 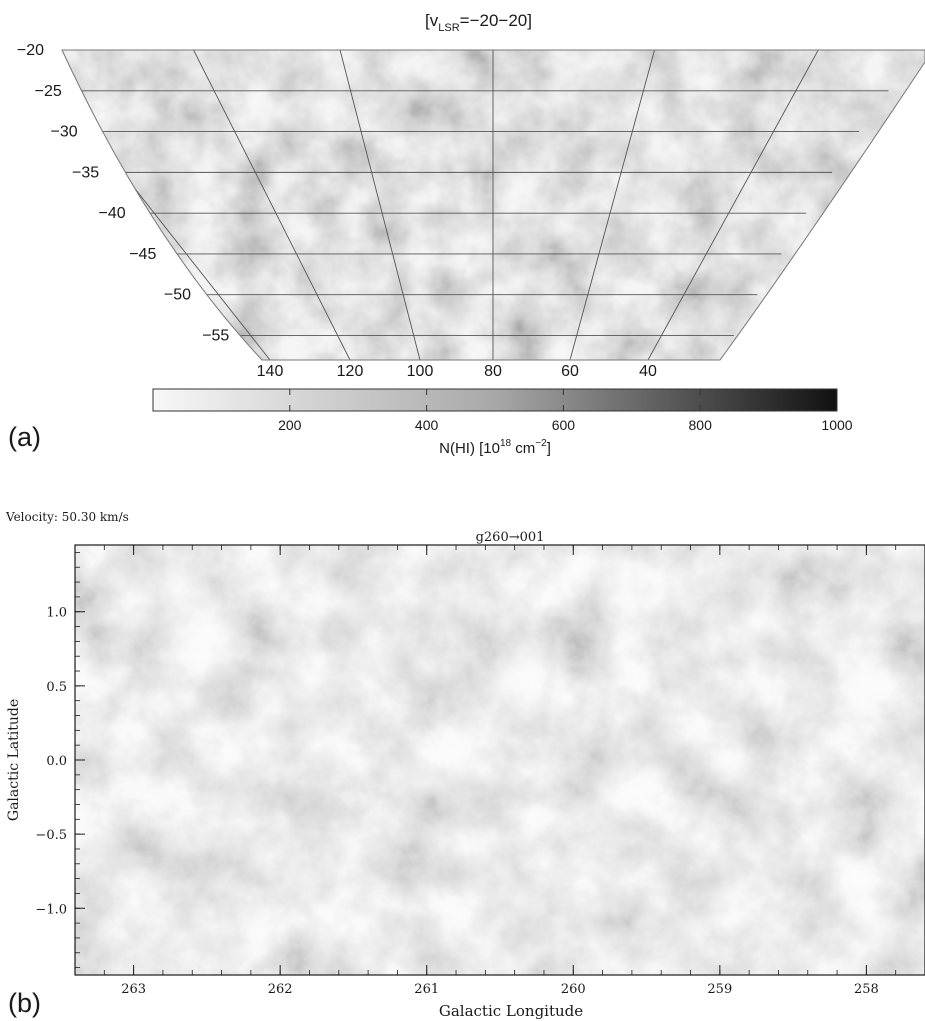 What do you see at coordinates (56, 687) in the screenshot?
I see `panel-b-y-tick-label: 0.5` at bounding box center [56, 687].